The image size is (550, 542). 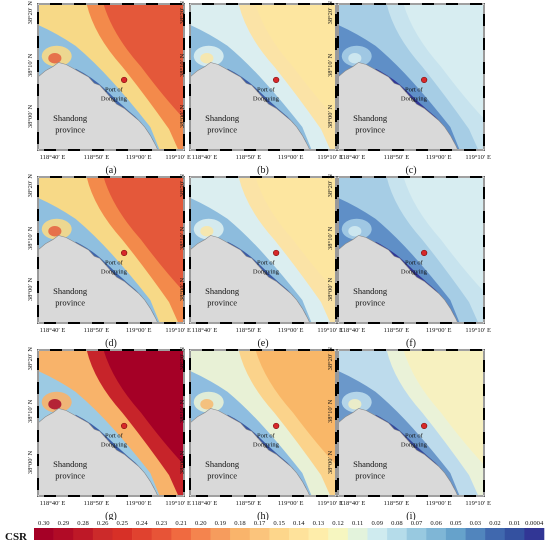 What do you see at coordinates (299, 523) in the screenshot?
I see `colorbar-tick-label: 0.14` at bounding box center [299, 523].